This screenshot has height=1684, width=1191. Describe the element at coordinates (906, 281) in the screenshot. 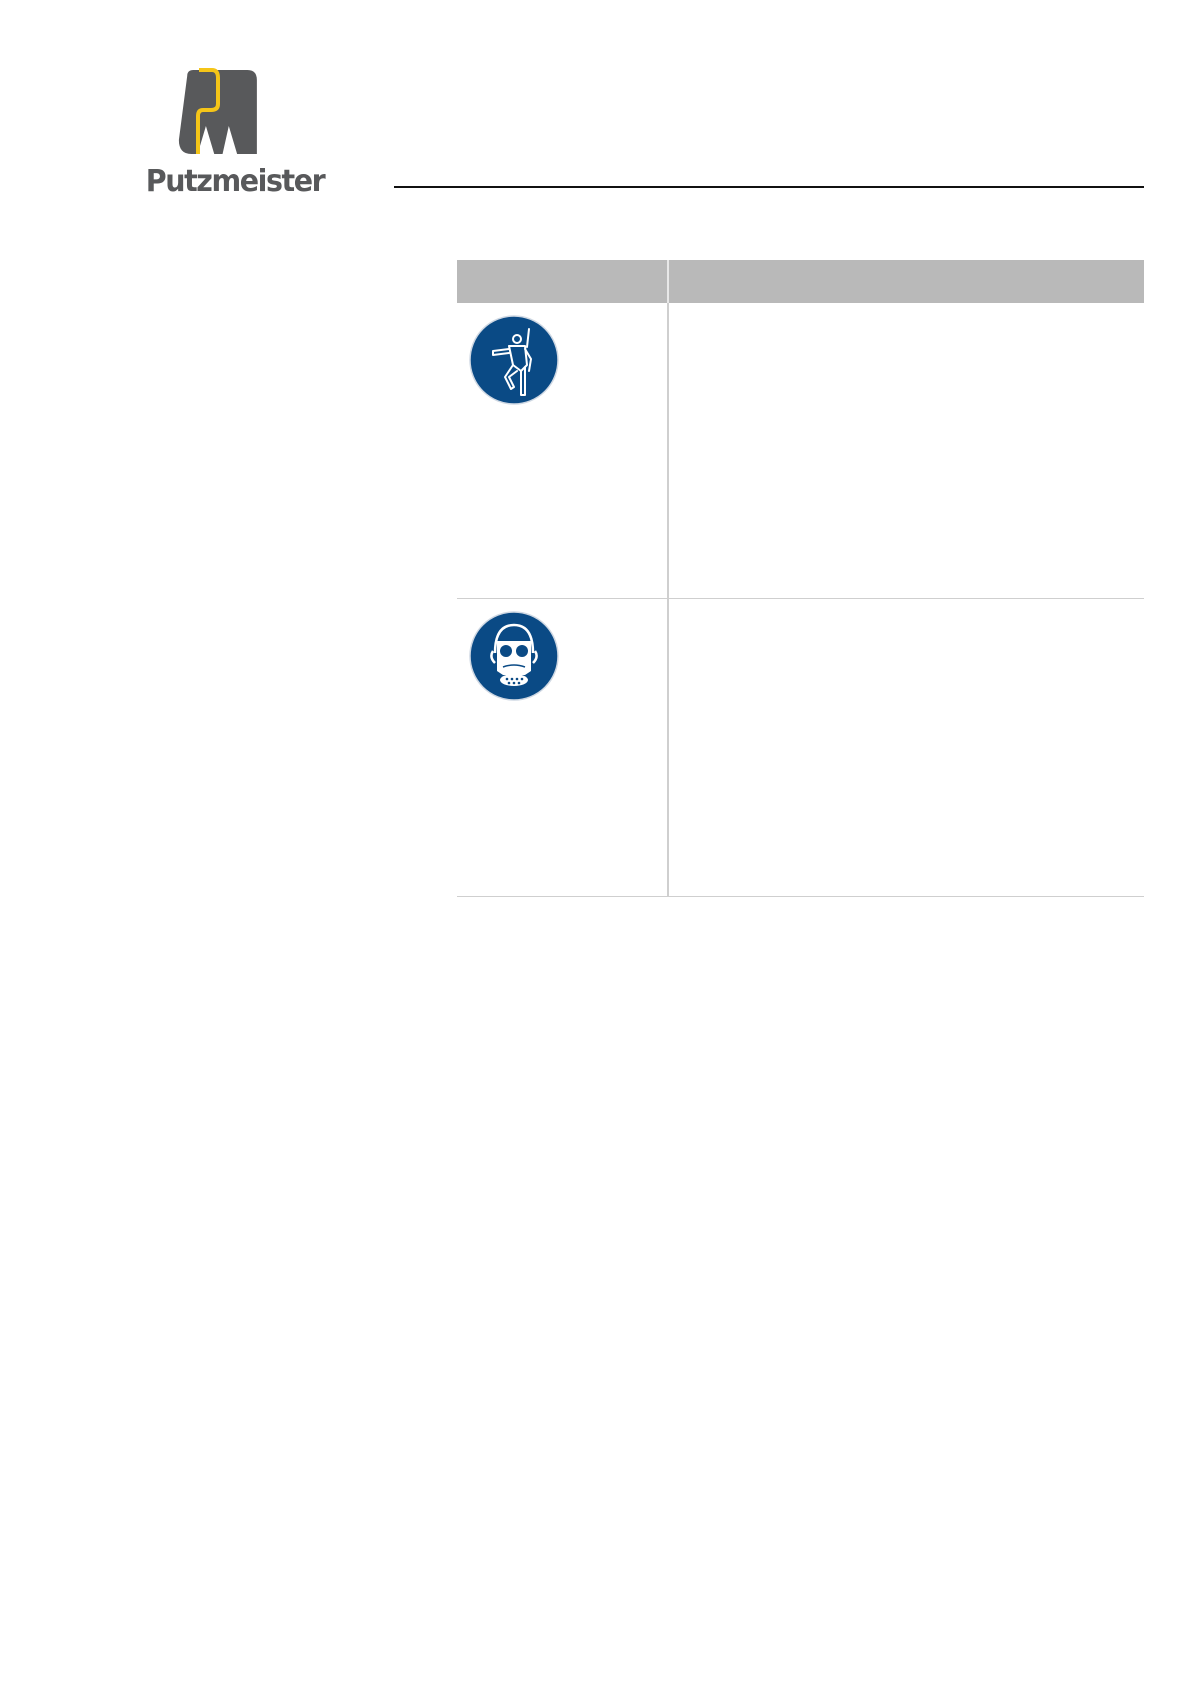

I see `column-header-meaning` at that location.